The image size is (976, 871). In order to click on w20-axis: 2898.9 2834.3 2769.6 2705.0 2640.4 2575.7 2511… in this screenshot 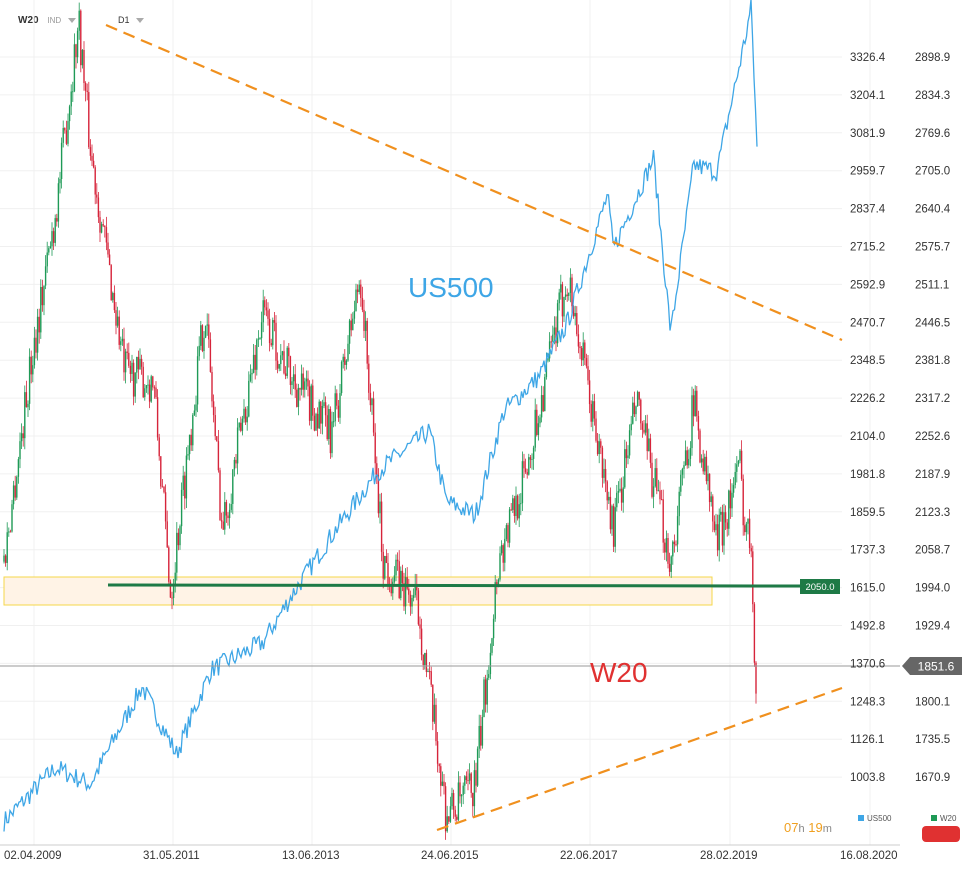, I will do `click(933, 418)`.